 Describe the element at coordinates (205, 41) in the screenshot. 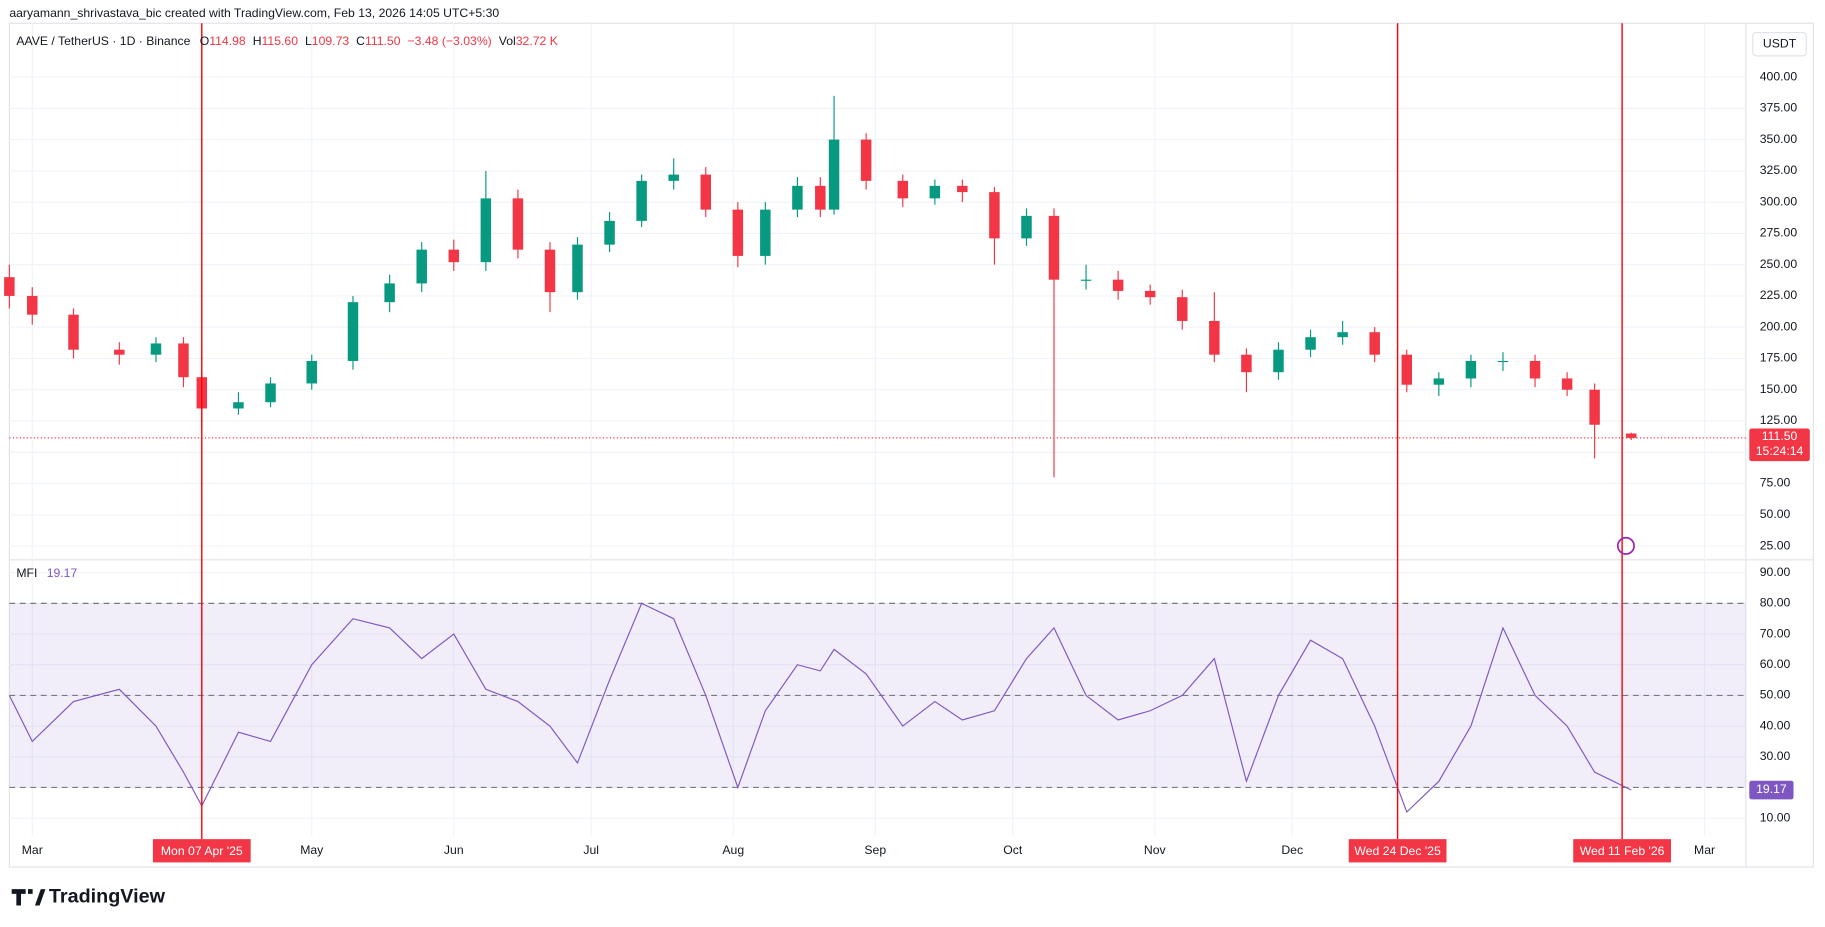

I see `legend-key: O` at that location.